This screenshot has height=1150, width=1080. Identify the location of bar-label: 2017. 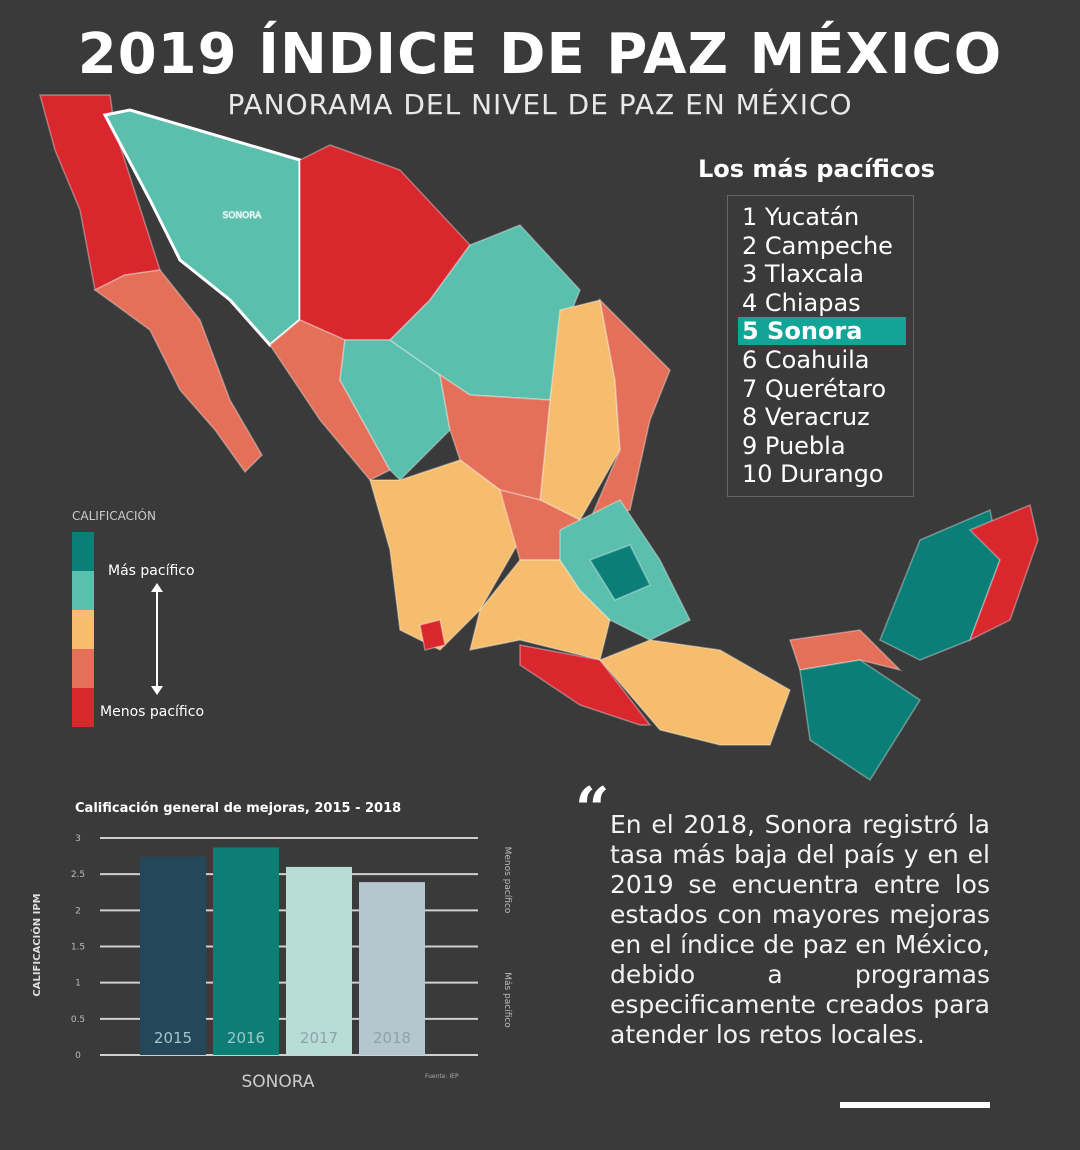
(319, 1038).